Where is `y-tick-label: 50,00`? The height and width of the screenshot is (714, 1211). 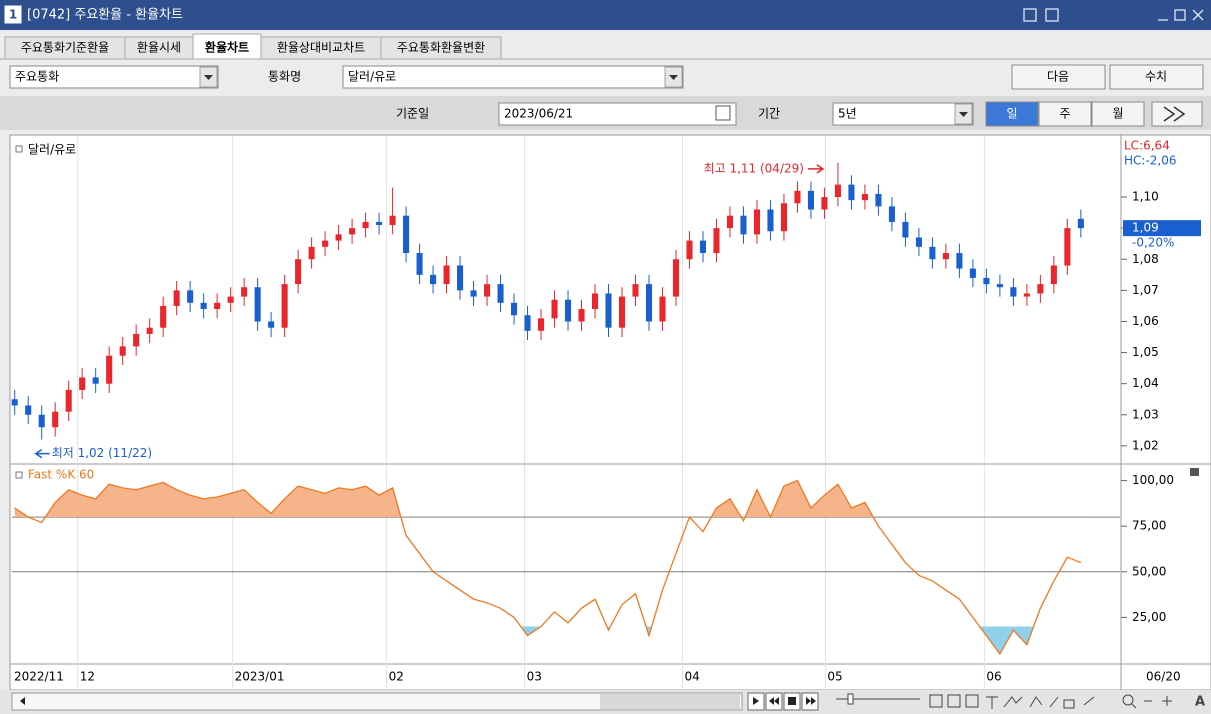
y-tick-label: 50,00 is located at coordinates (1149, 571).